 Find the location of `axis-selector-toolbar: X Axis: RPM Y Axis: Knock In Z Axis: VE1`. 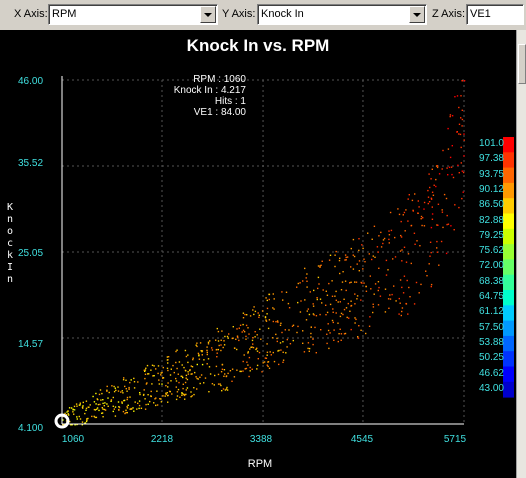

axis-selector-toolbar: X Axis: RPM Y Axis: Knock In Z Axis: VE1 is located at coordinates (263, 15).